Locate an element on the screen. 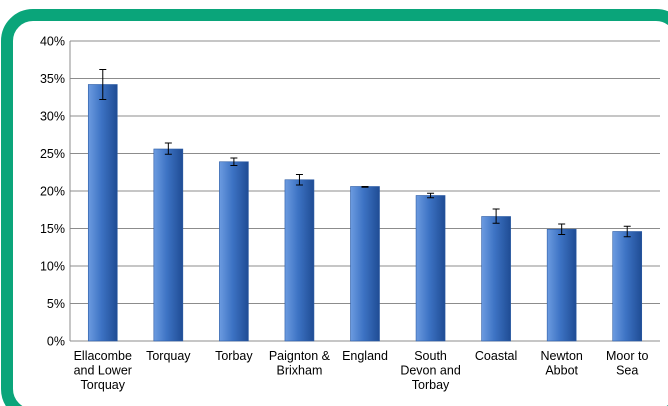 Image resolution: width=668 pixels, height=406 pixels. x-tick-label: Moor to Sea is located at coordinates (627, 363).